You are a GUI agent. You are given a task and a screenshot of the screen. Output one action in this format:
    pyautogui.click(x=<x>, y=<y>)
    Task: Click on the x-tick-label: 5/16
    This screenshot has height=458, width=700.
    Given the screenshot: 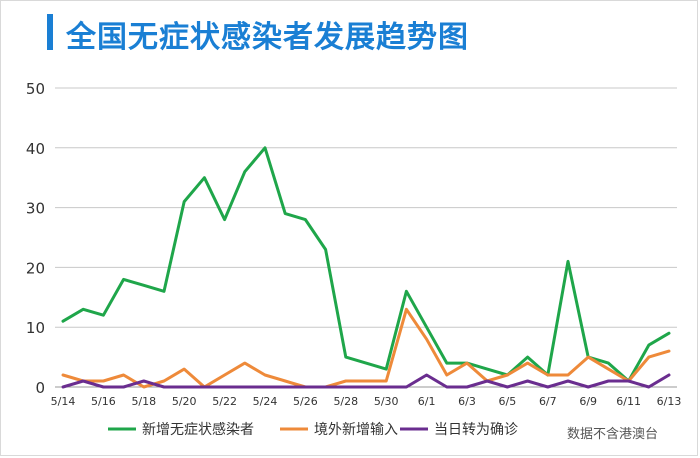 What is the action you would take?
    pyautogui.click(x=103, y=401)
    